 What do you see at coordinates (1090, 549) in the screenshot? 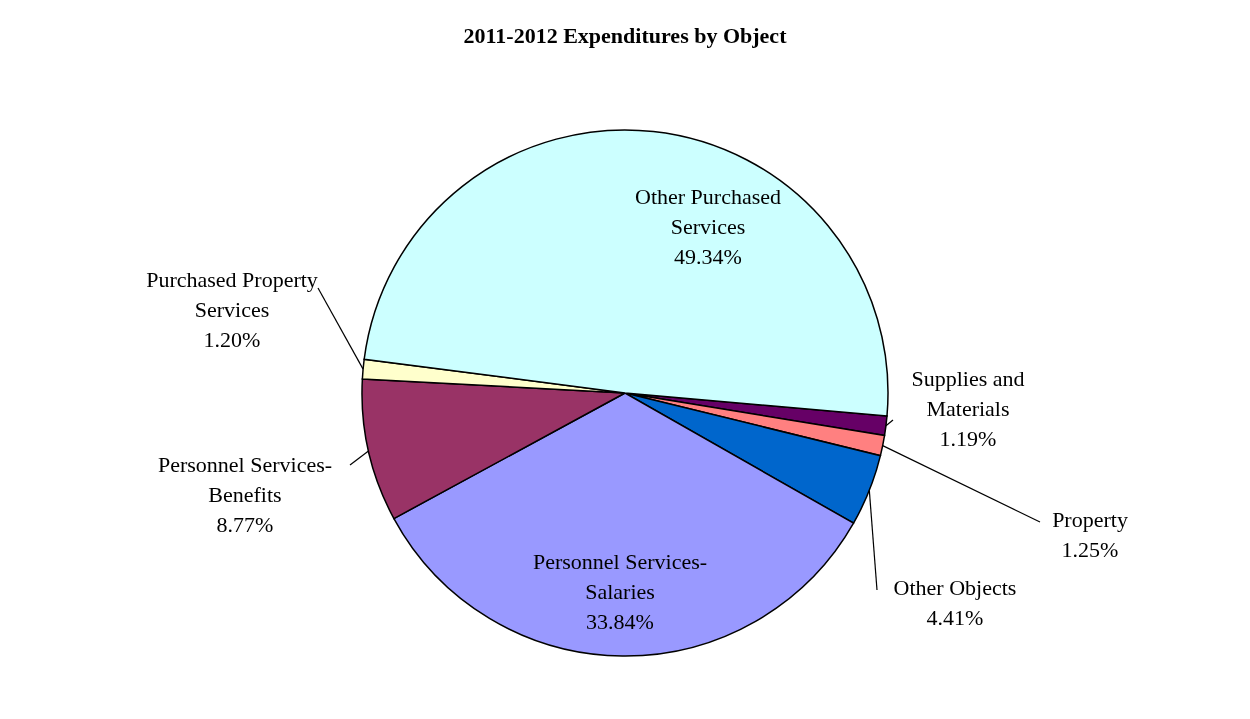
I see `data-label: 1.25%` at bounding box center [1090, 549].